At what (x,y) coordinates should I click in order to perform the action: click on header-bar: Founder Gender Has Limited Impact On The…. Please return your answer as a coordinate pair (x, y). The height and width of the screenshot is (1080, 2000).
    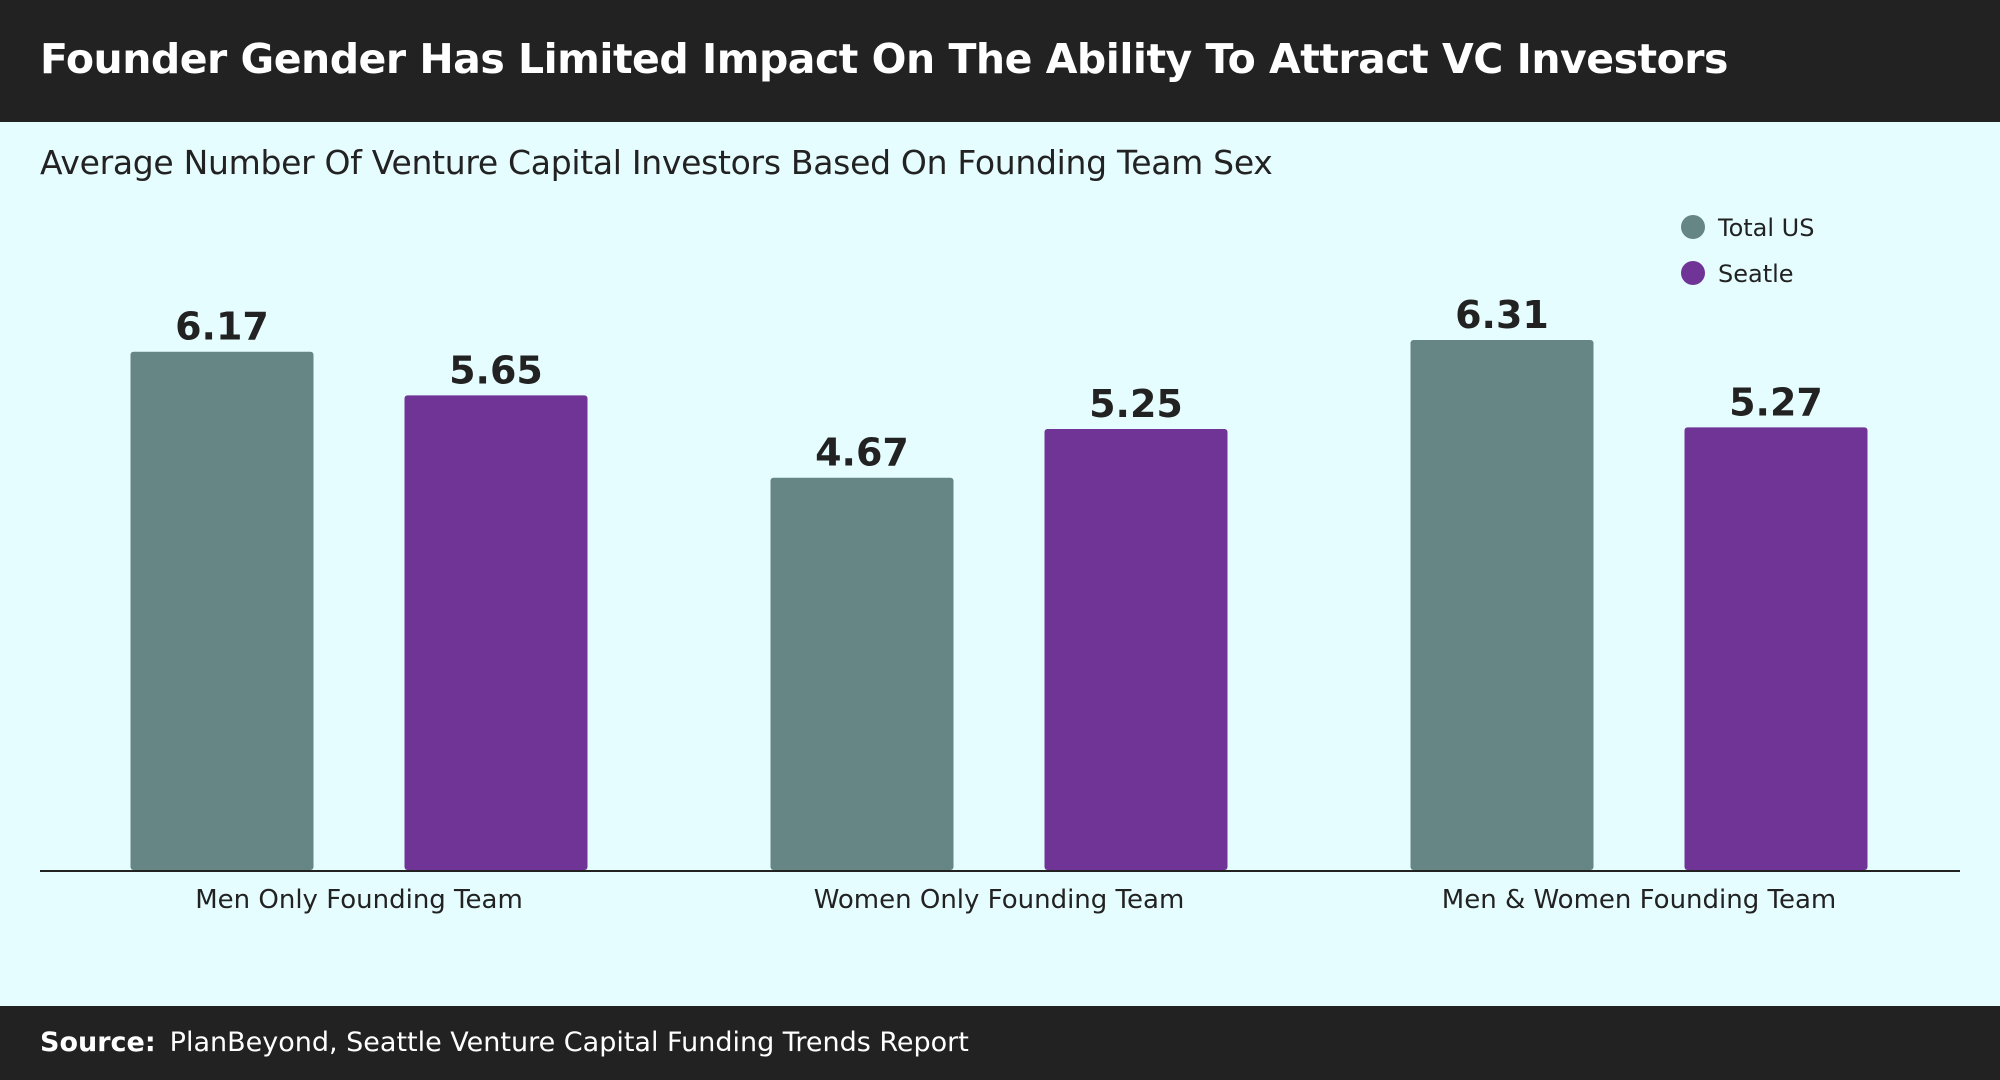
    Looking at the image, I should click on (1000, 61).